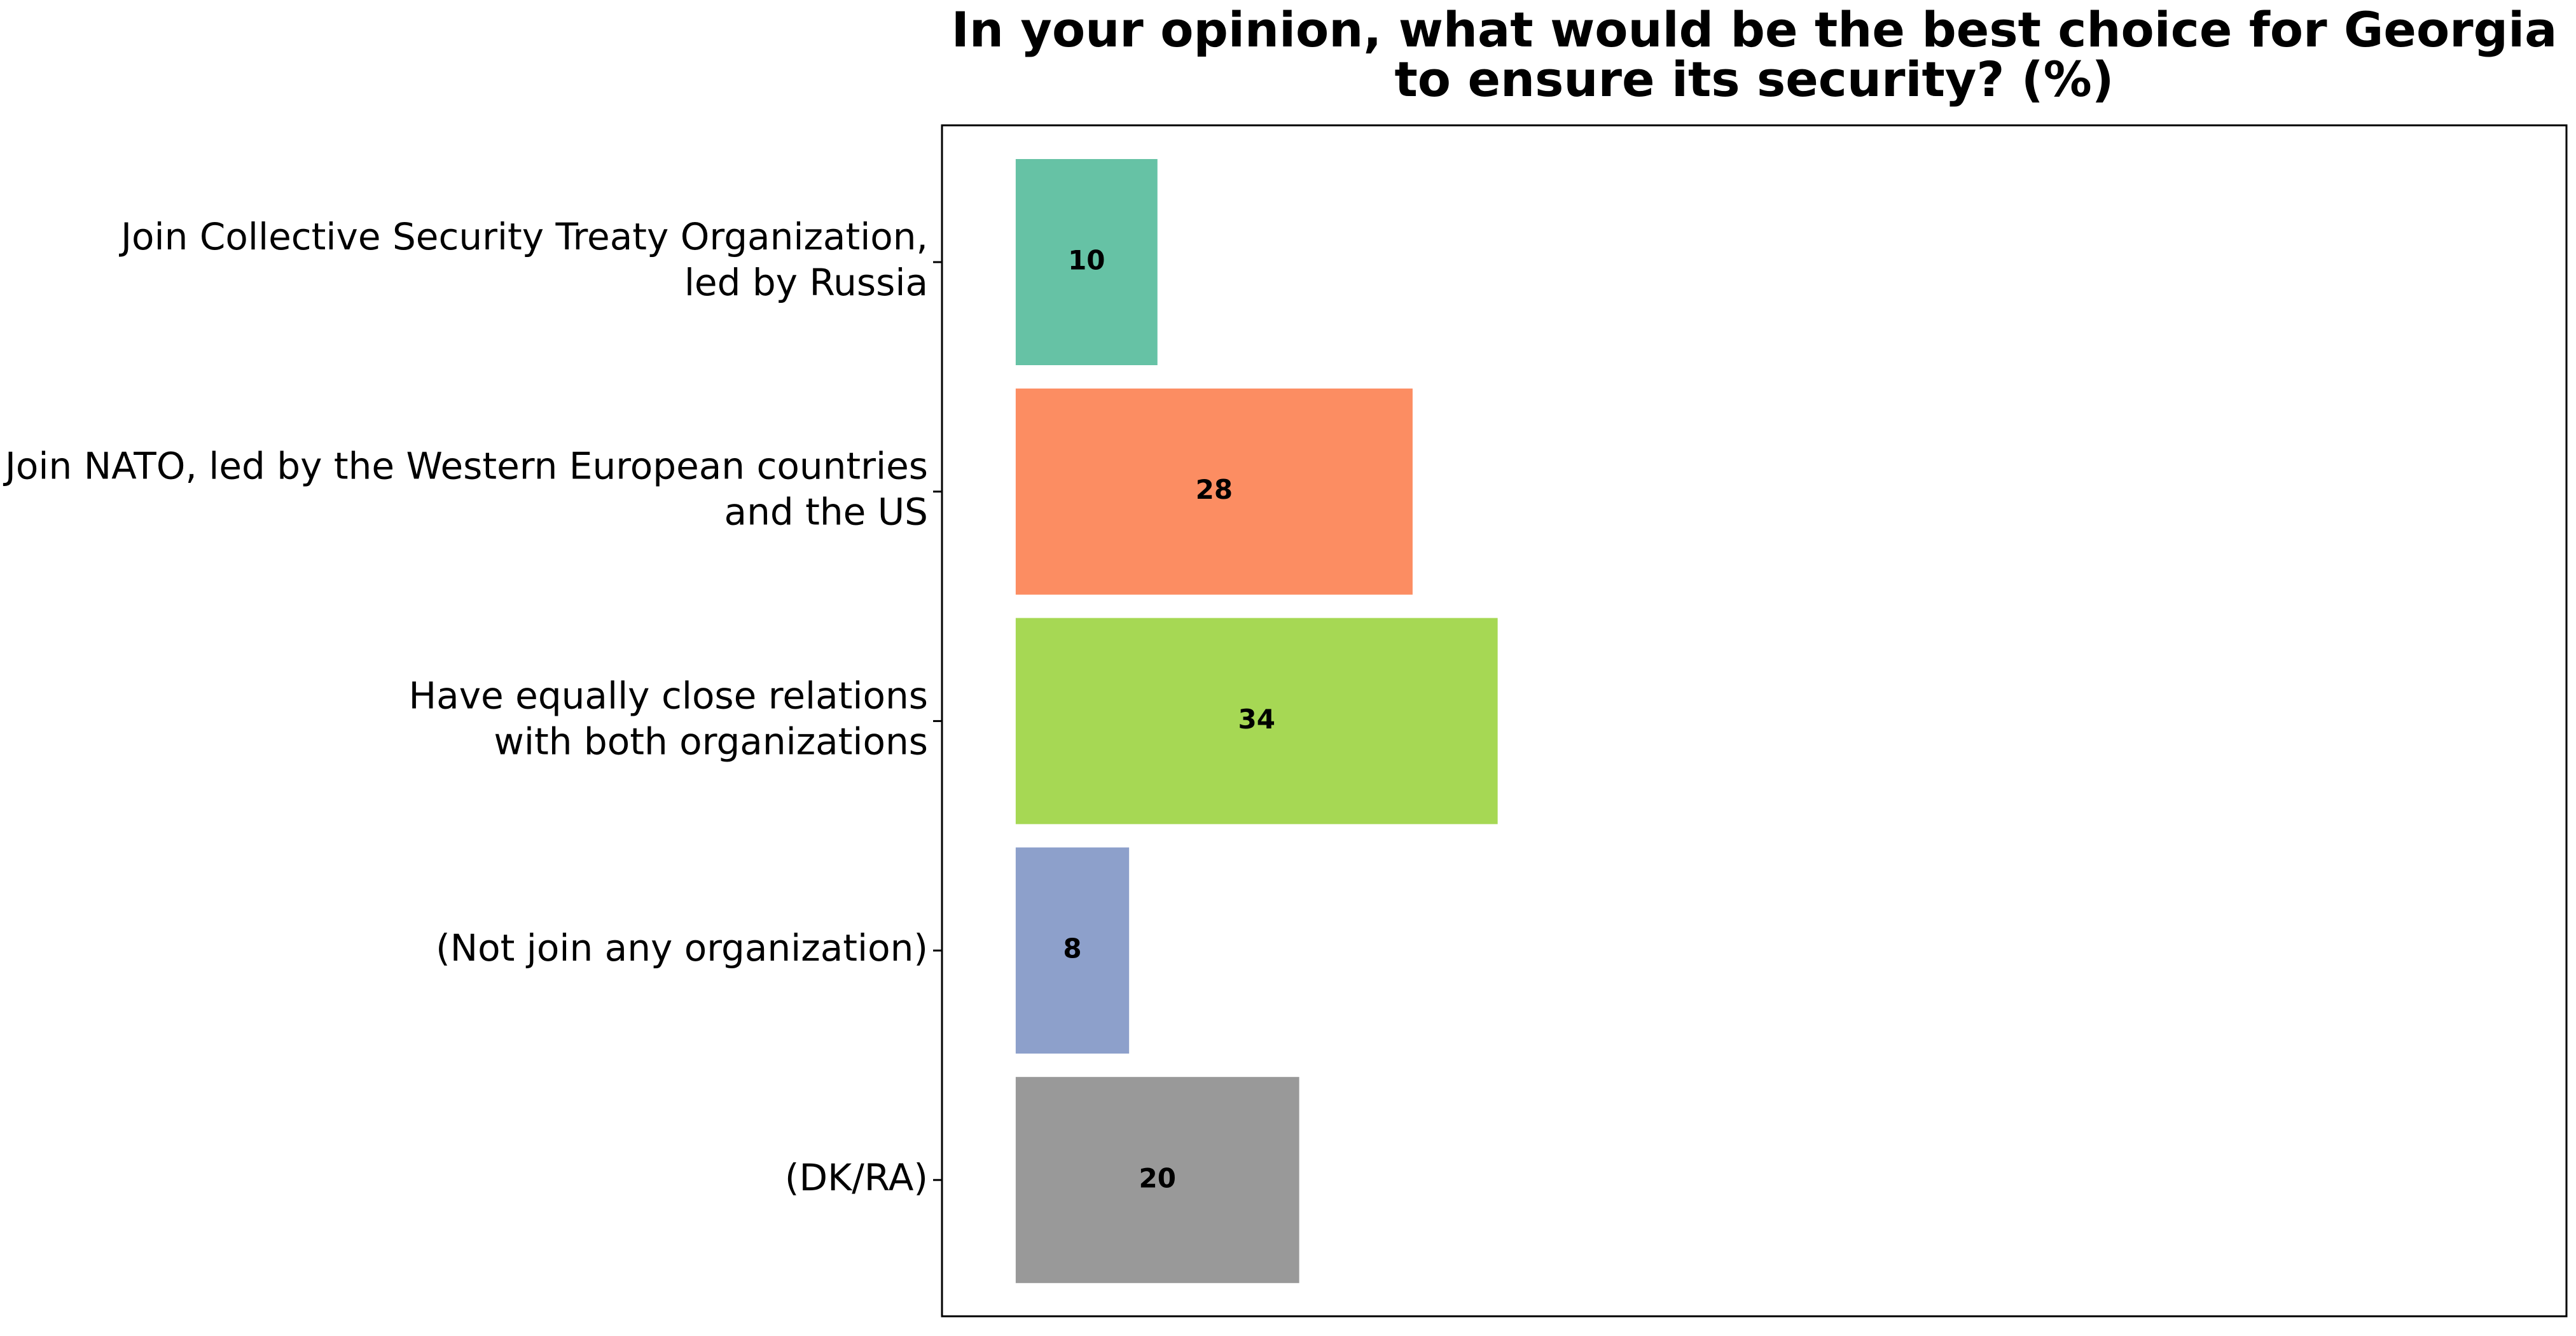  What do you see at coordinates (682, 948) in the screenshot?
I see `y-tick-label: (Not join any organization)` at bounding box center [682, 948].